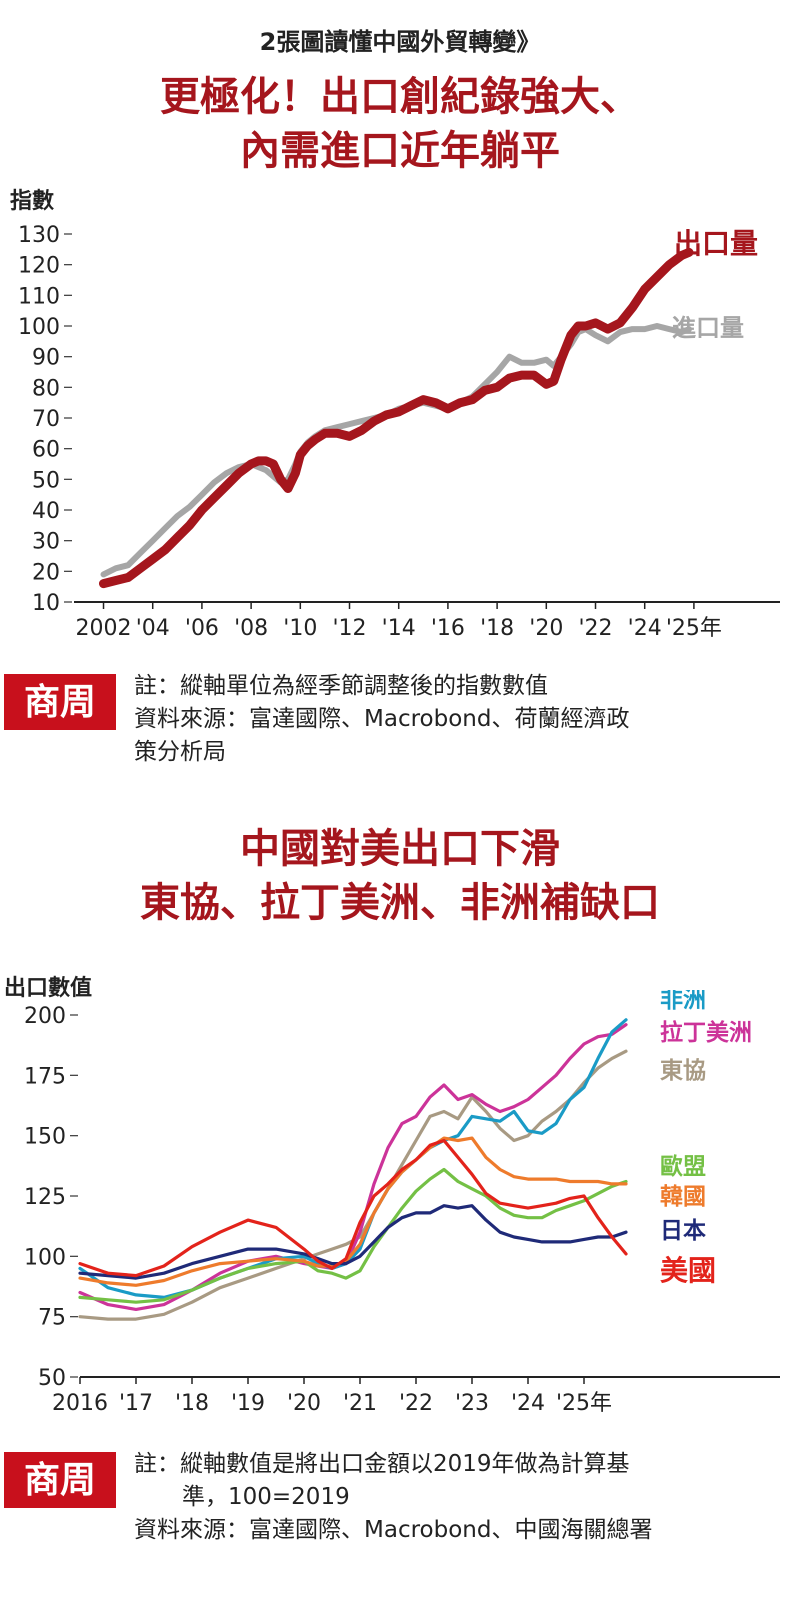 Image resolution: width=800 pixels, height=1600 pixels. Describe the element at coordinates (360, 1403) in the screenshot. I see `x-tick-label: '21` at that location.